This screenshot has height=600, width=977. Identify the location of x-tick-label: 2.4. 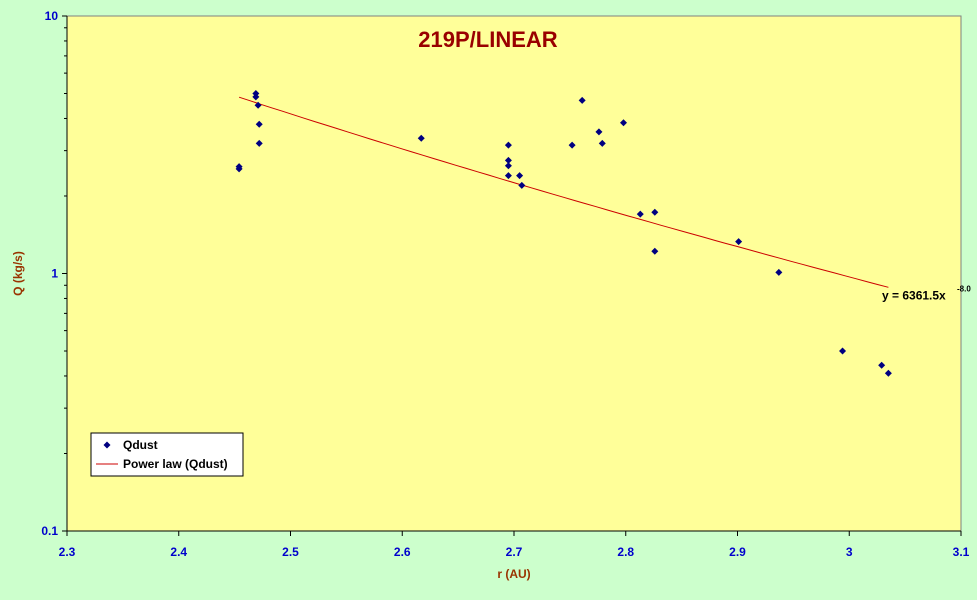
(178, 552).